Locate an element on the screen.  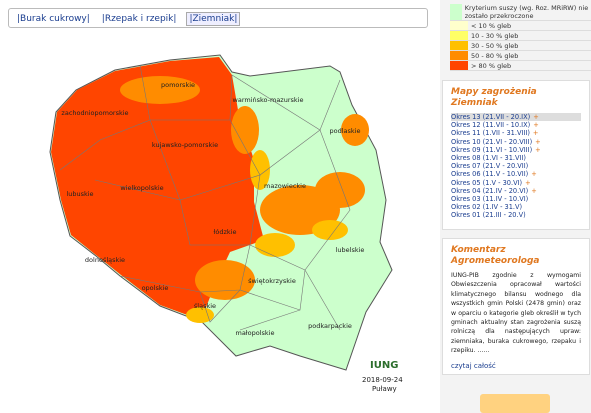
period-label: Okres 03 (11.IV - 10.VI) is located at coordinates (490, 199).